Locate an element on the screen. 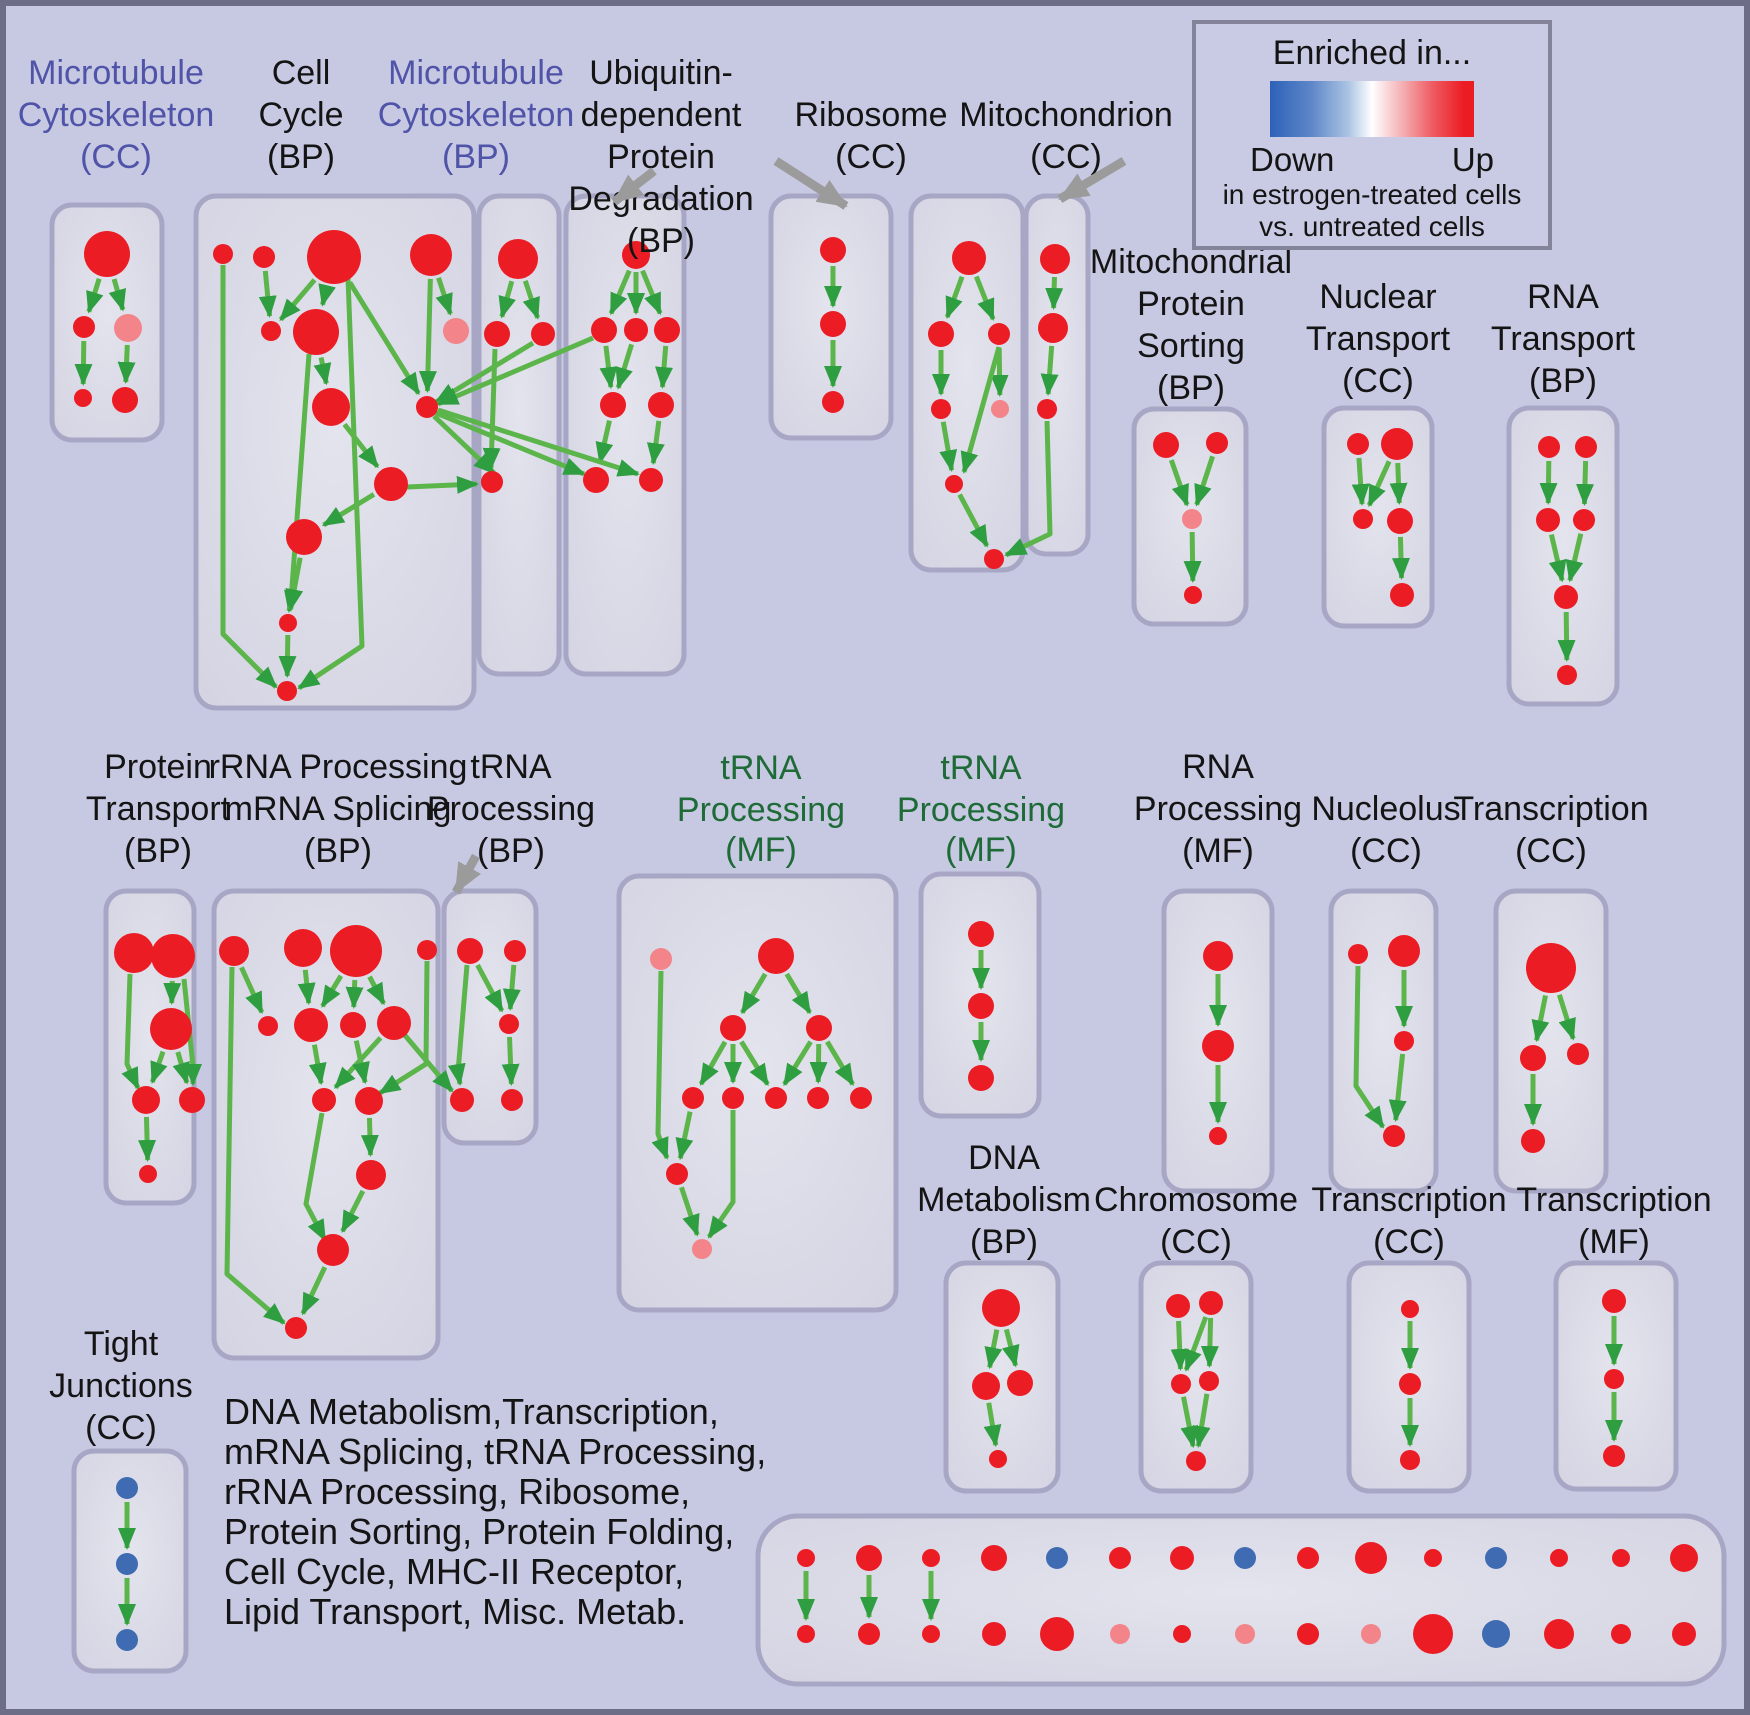 The image size is (1750, 1715). band-col-10-top-node is located at coordinates (1433, 1558).